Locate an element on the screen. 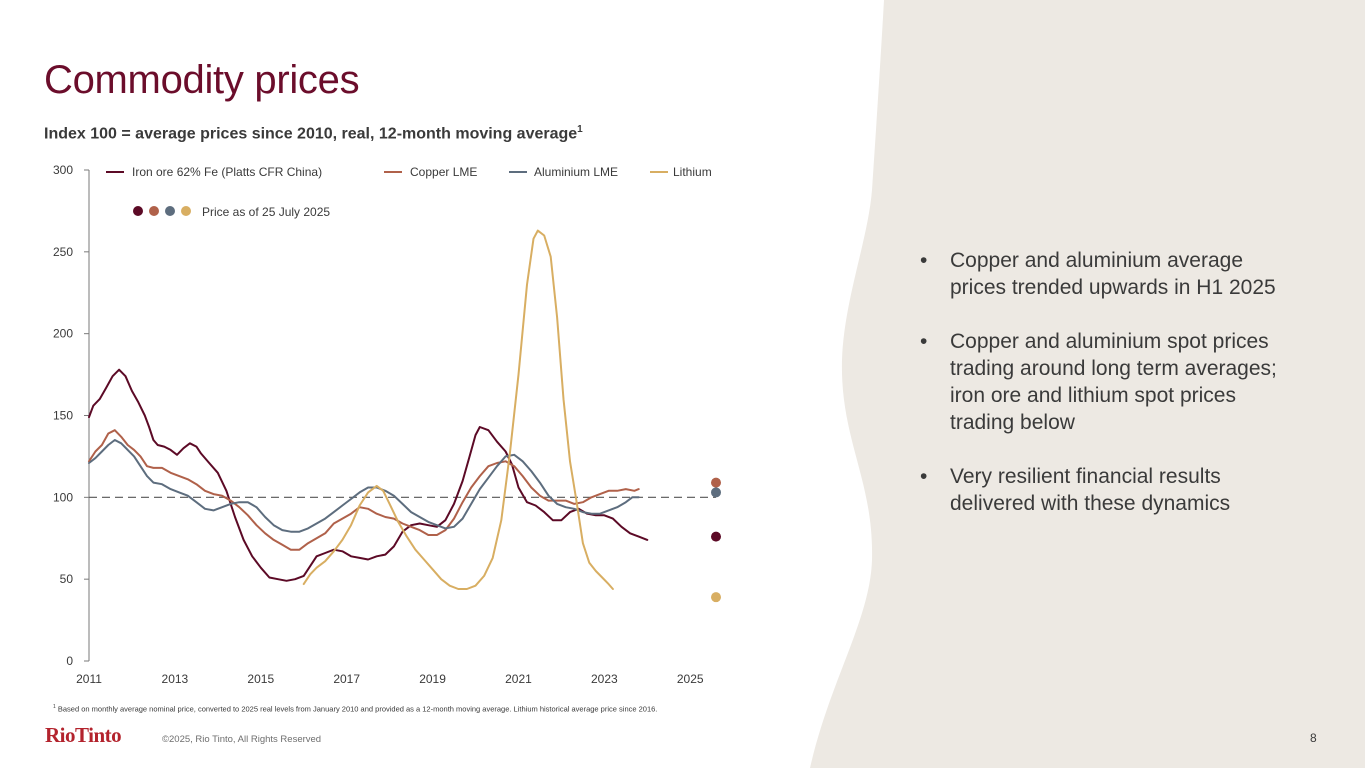  x-tick-label: 2015 is located at coordinates (260, 679).